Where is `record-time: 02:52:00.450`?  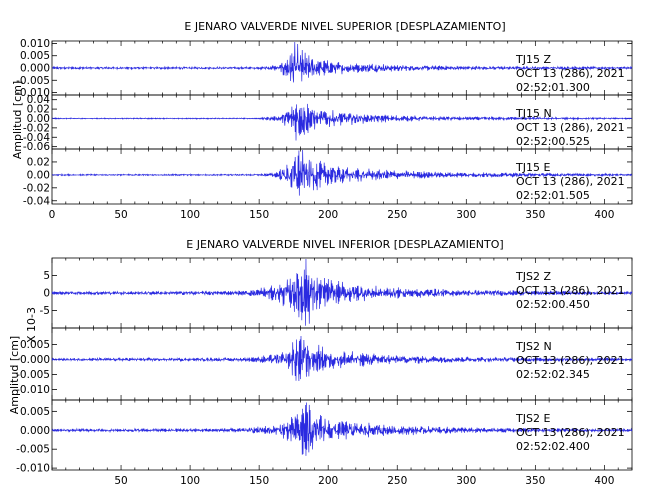
record-time: 02:52:00.450 is located at coordinates (553, 304).